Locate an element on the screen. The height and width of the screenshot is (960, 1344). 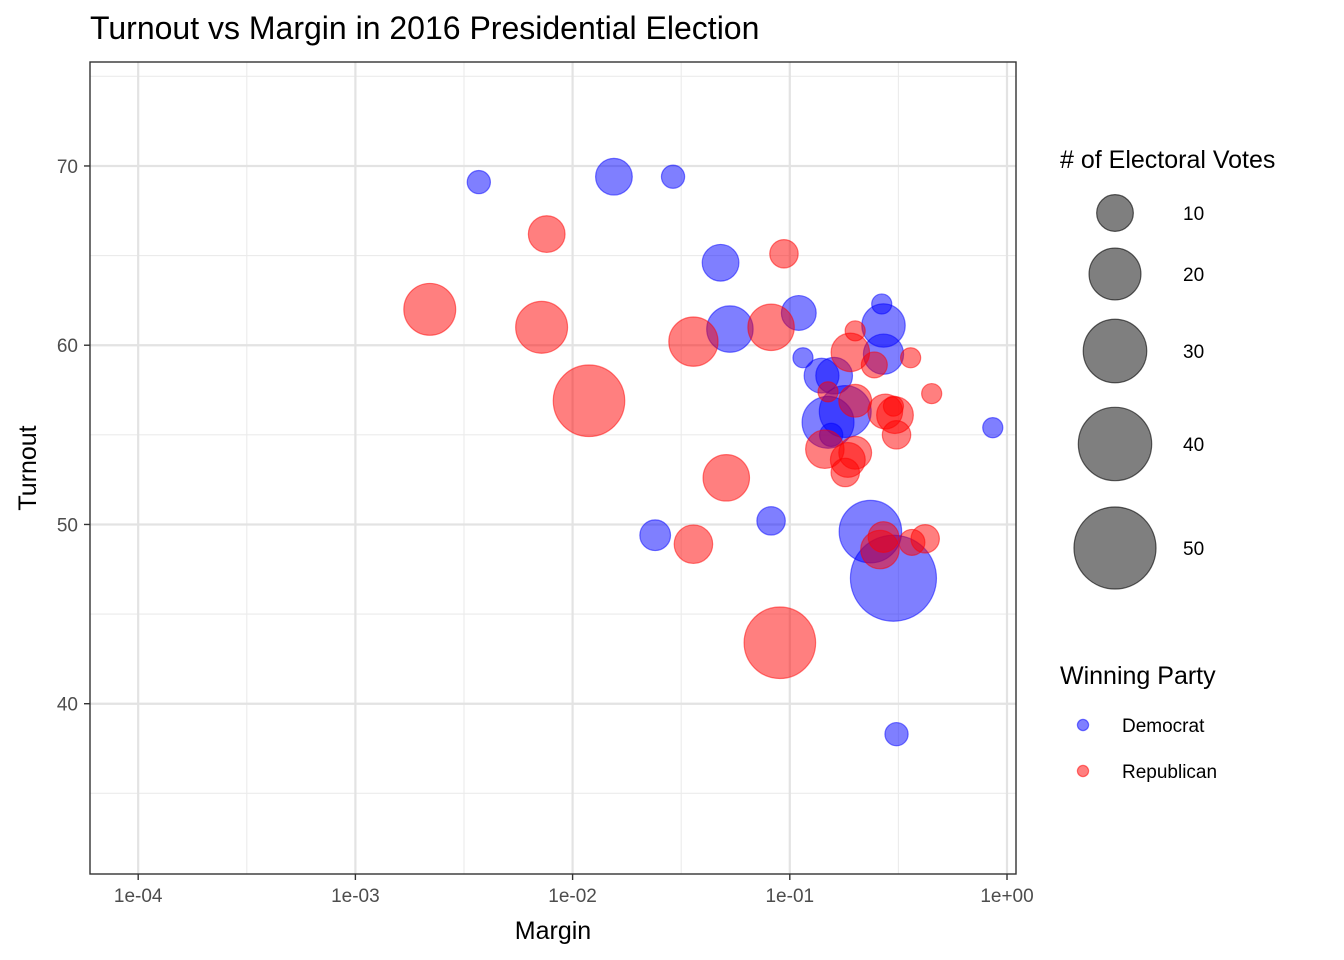
y-tick-label: 70 is located at coordinates (67, 167).